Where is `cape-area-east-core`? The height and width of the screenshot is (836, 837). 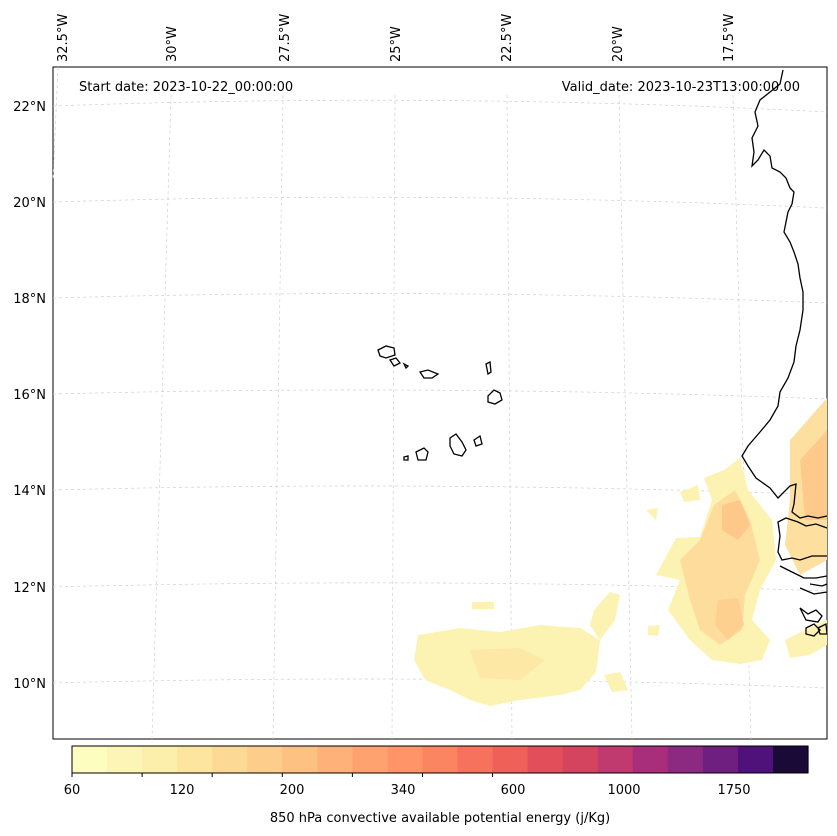 cape-area-east-core is located at coordinates (813, 475).